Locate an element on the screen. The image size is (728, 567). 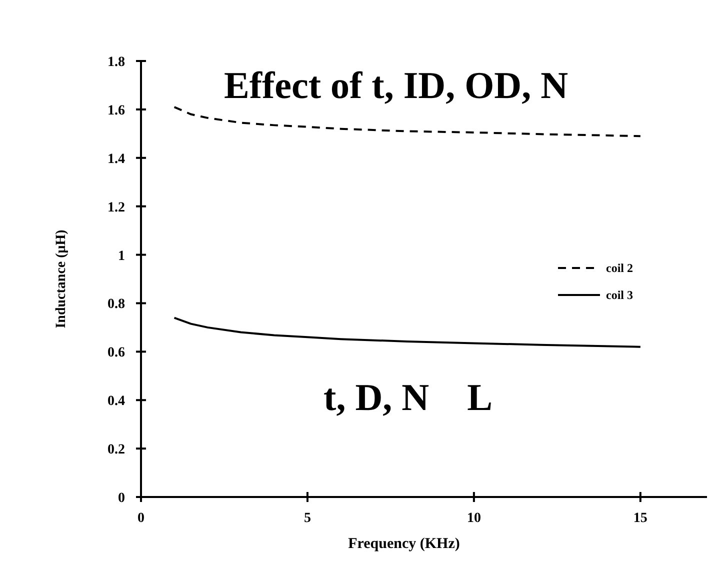
x-tick-label: 0 is located at coordinates (141, 518).